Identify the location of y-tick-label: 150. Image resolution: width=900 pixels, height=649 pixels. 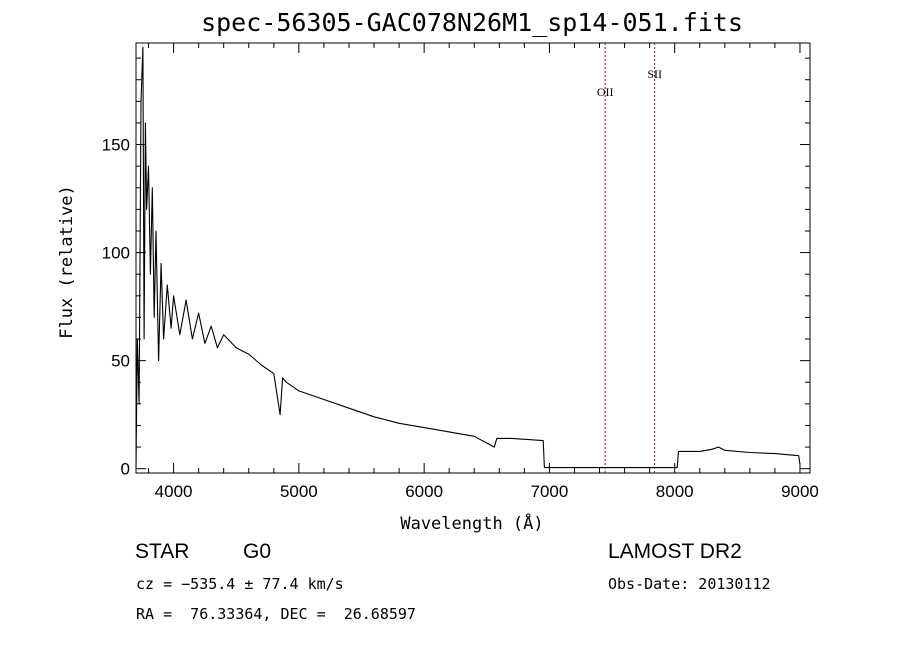
(116, 145).